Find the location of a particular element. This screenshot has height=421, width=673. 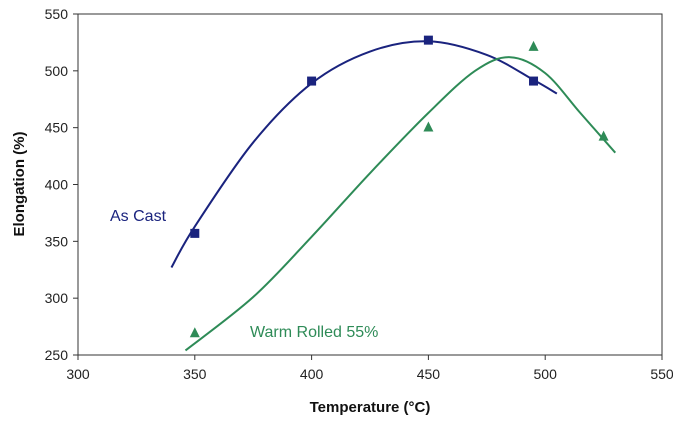

x-ticks: 300 350 400 450 500 550 is located at coordinates (369, 368).